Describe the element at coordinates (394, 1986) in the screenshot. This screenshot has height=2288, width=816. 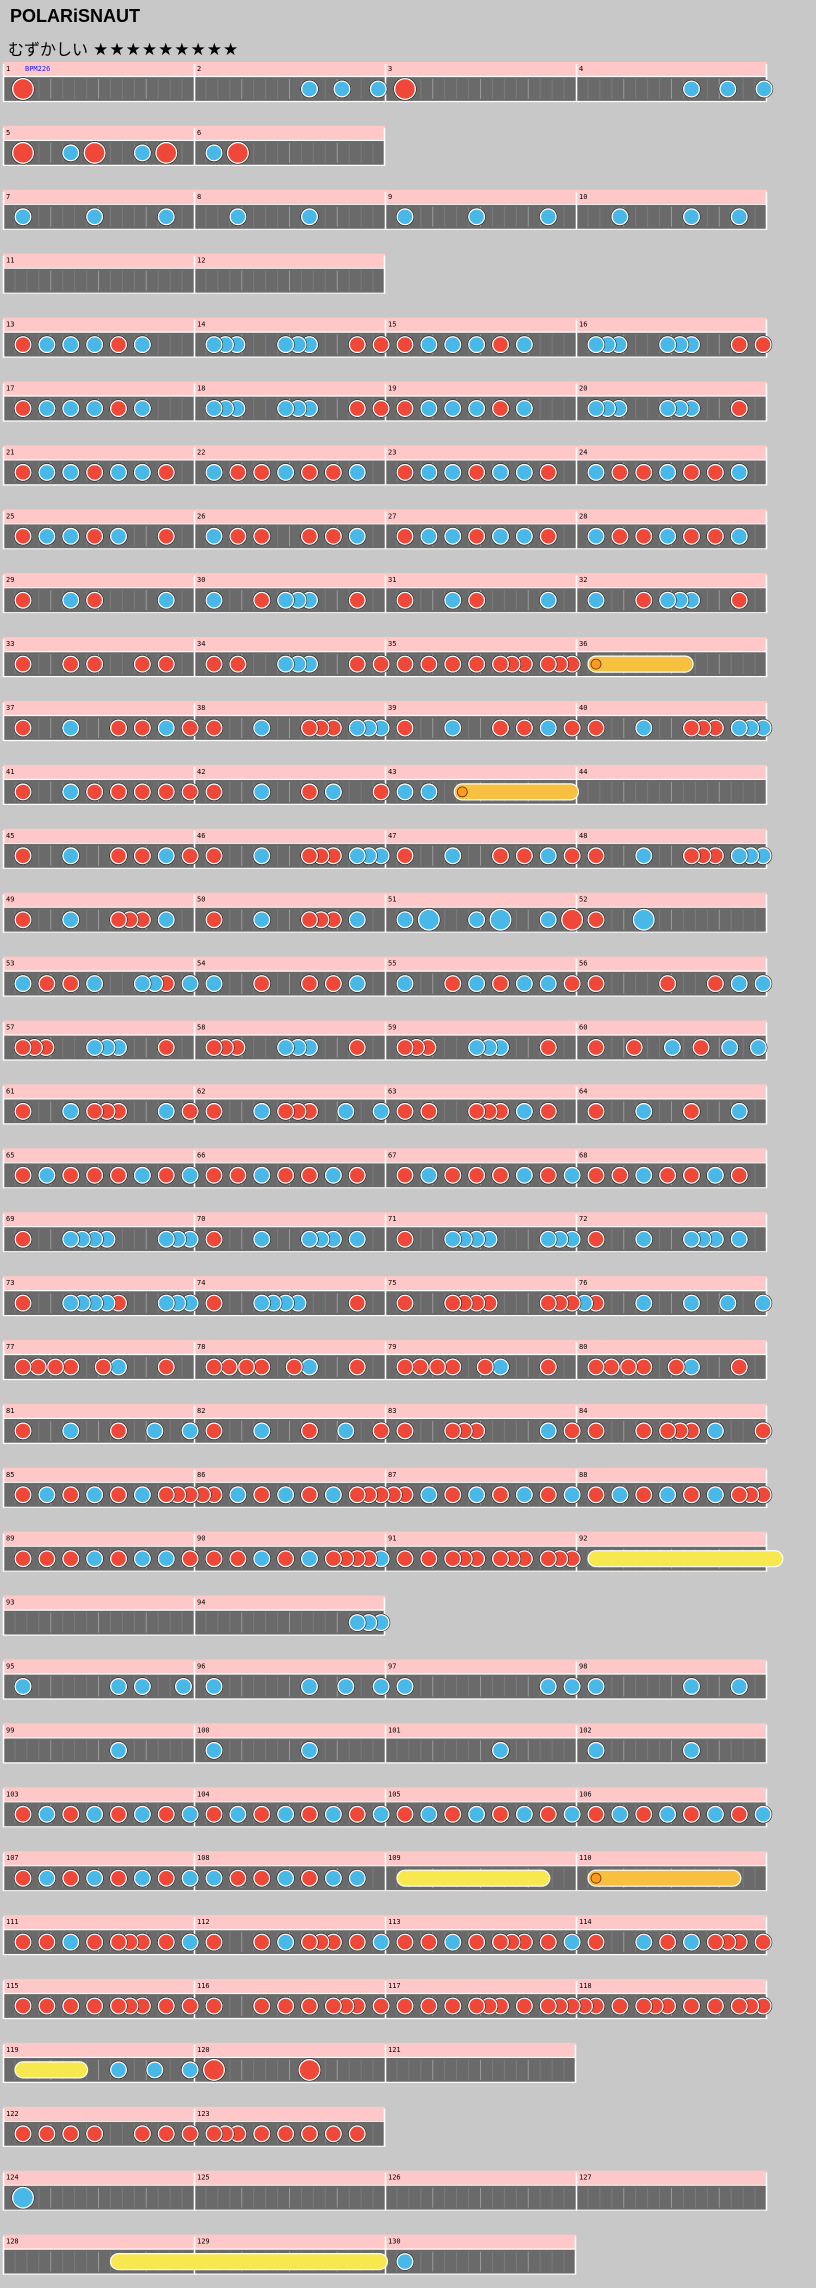
I see `measure-number: 117` at that location.